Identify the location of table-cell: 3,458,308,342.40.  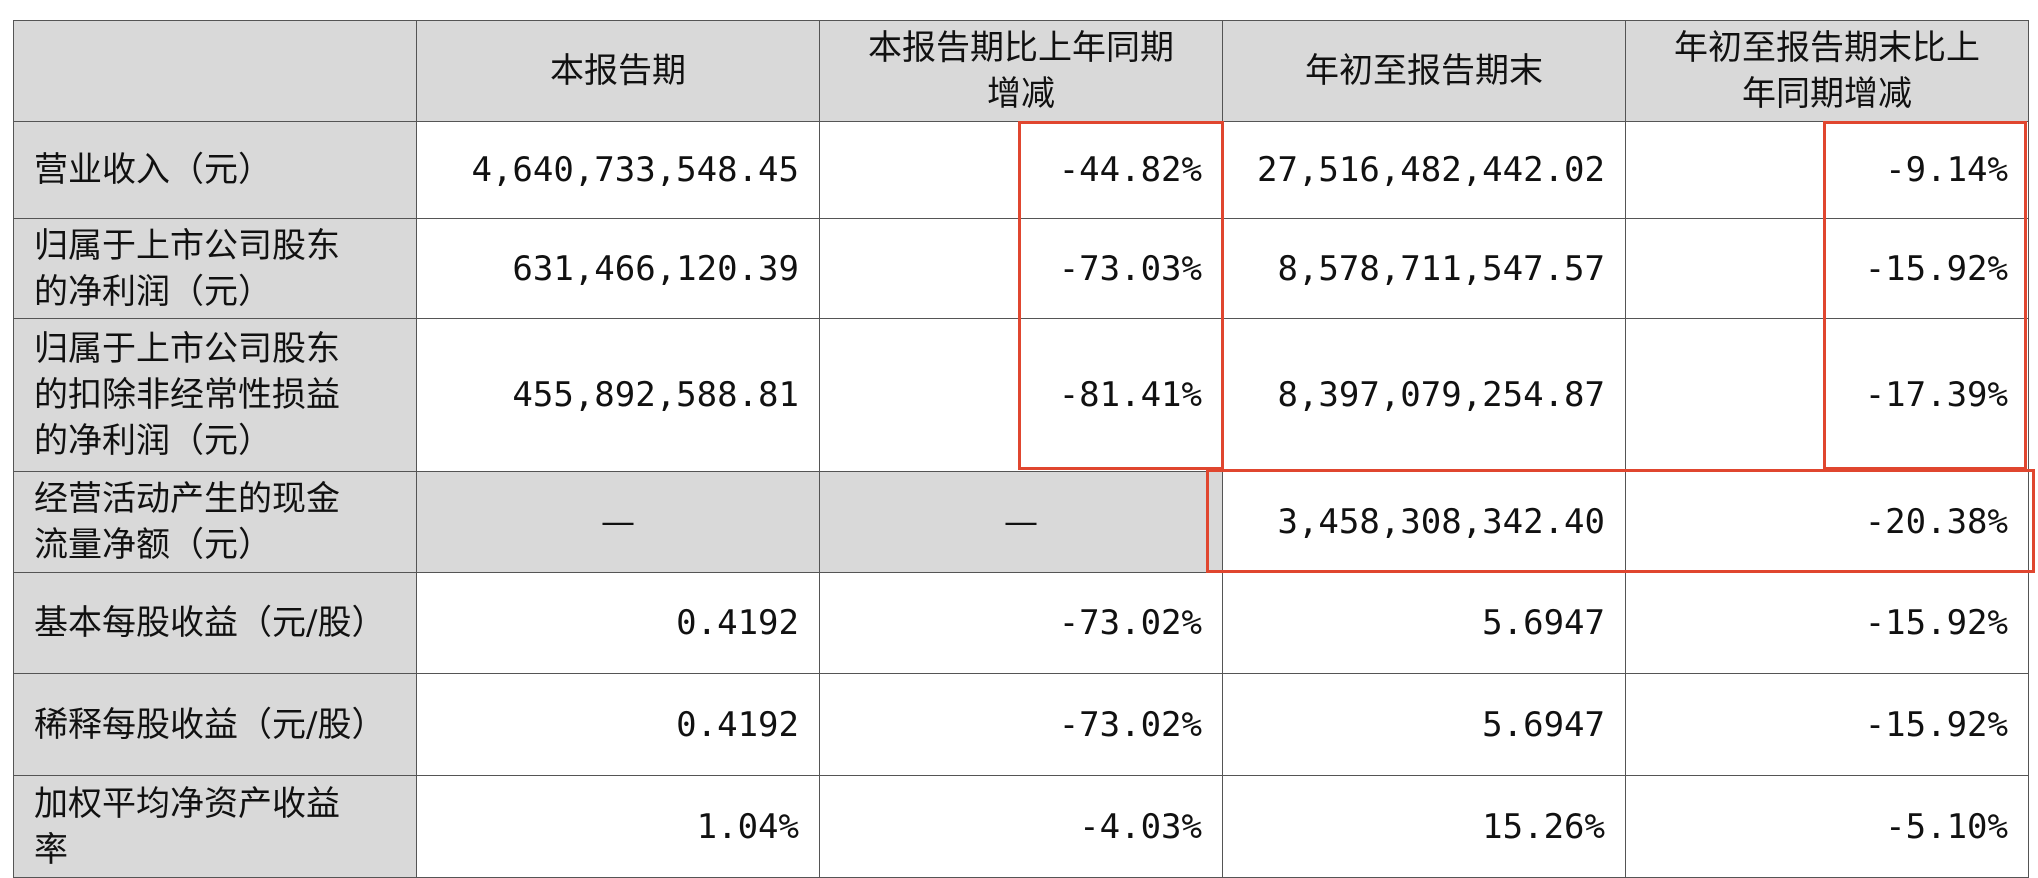
(1424, 522).